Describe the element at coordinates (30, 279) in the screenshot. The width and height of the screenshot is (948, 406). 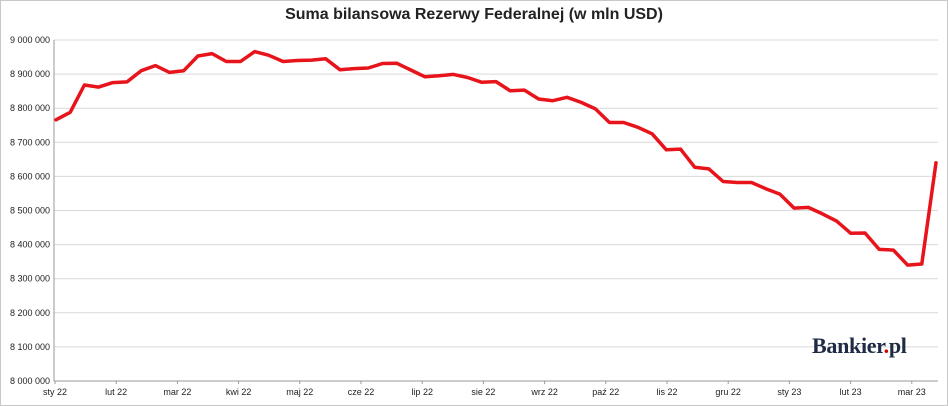
I see `y-tick-label: 8 300 000` at that location.